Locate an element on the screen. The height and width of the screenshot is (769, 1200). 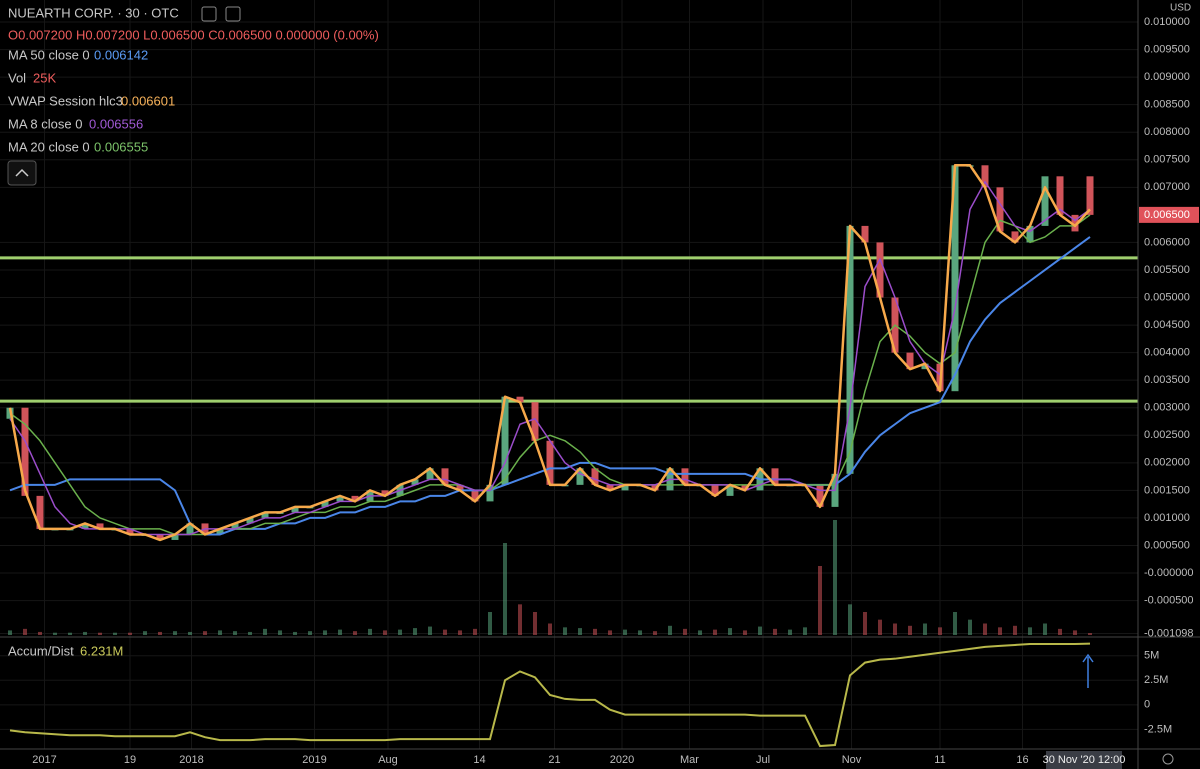
x-tick-label: 2017 is located at coordinates (44, 760).